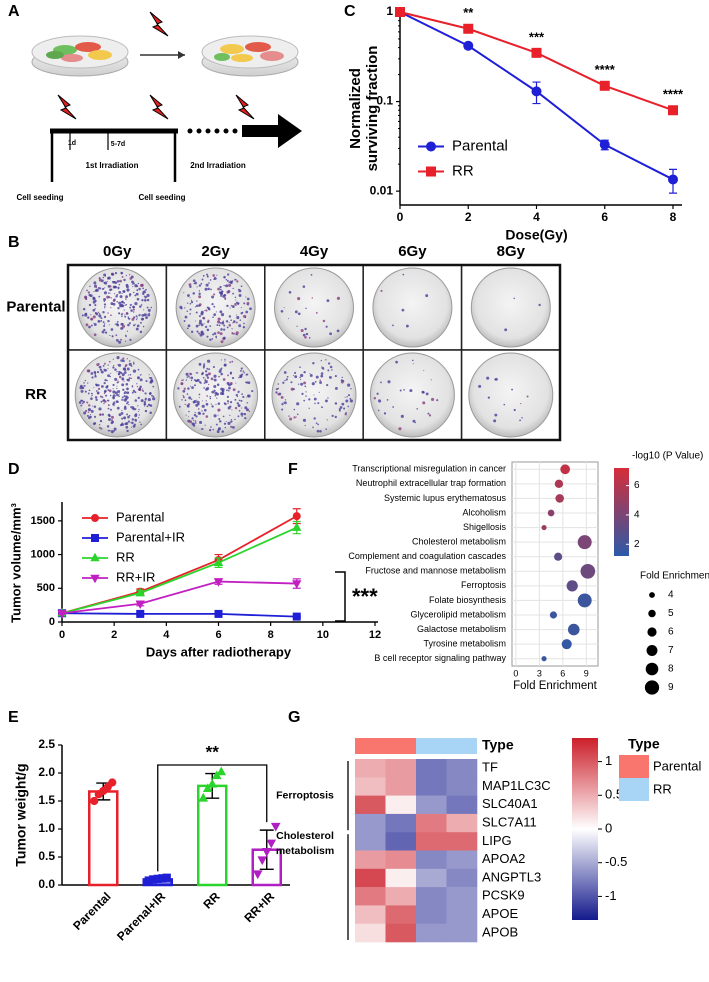  Describe the element at coordinates (72, 143) in the screenshot. I see `interval-label: 1d` at that location.